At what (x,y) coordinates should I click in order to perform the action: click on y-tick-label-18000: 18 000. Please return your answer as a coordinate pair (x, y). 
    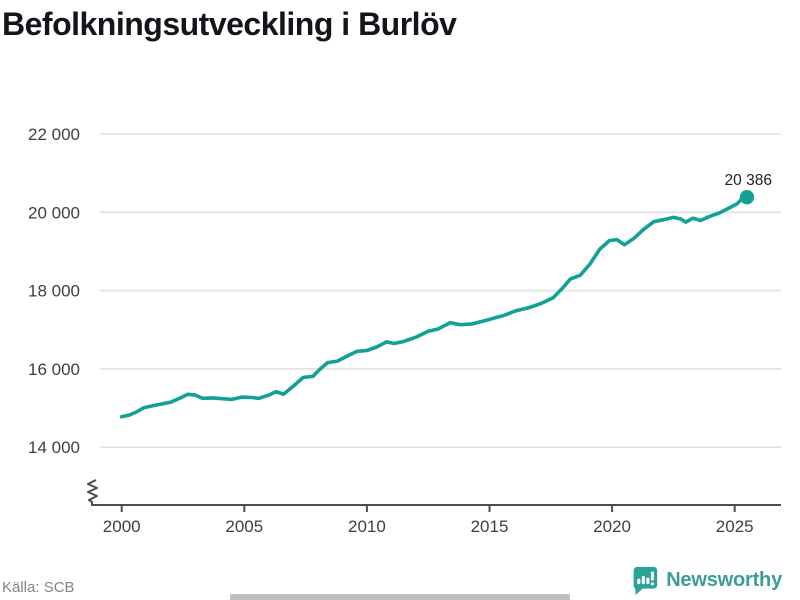
    Looking at the image, I should click on (54, 291).